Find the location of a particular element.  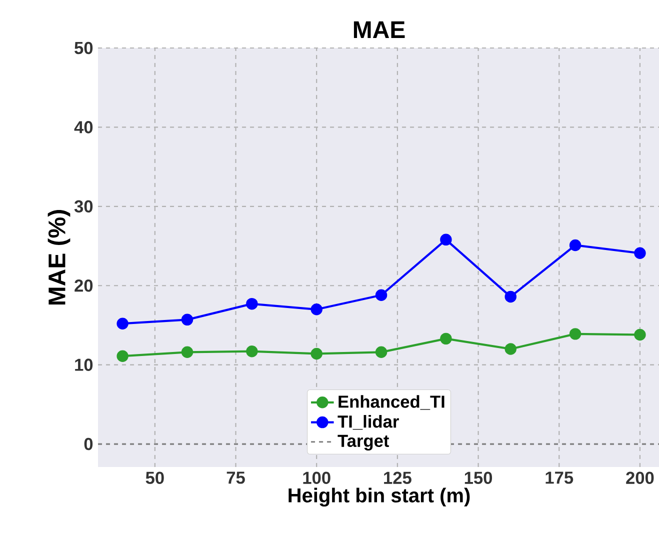

x-tick-label: 150 is located at coordinates (478, 478).